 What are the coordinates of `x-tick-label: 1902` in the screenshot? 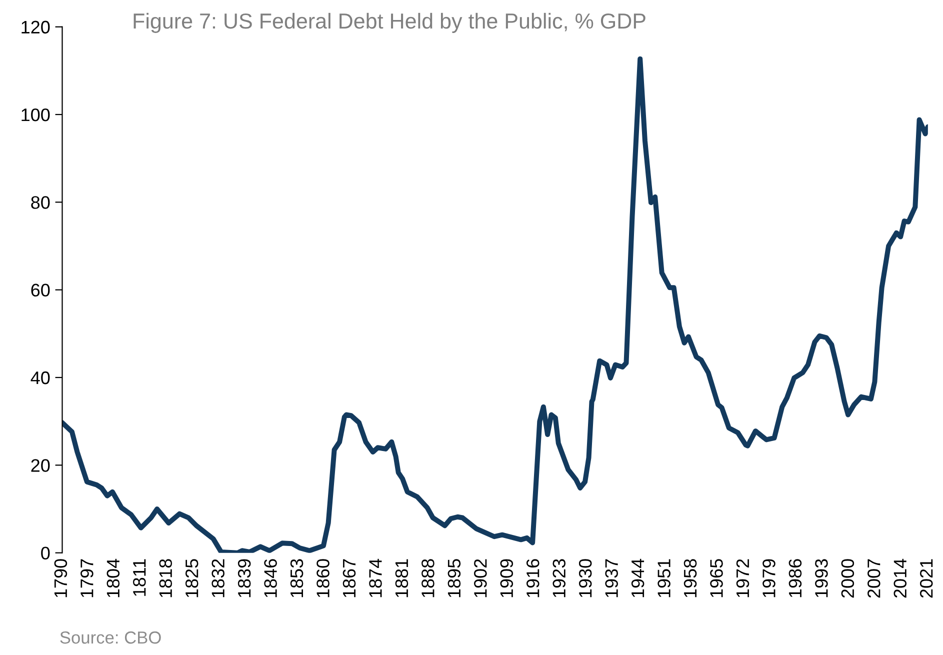 It's located at (480, 578).